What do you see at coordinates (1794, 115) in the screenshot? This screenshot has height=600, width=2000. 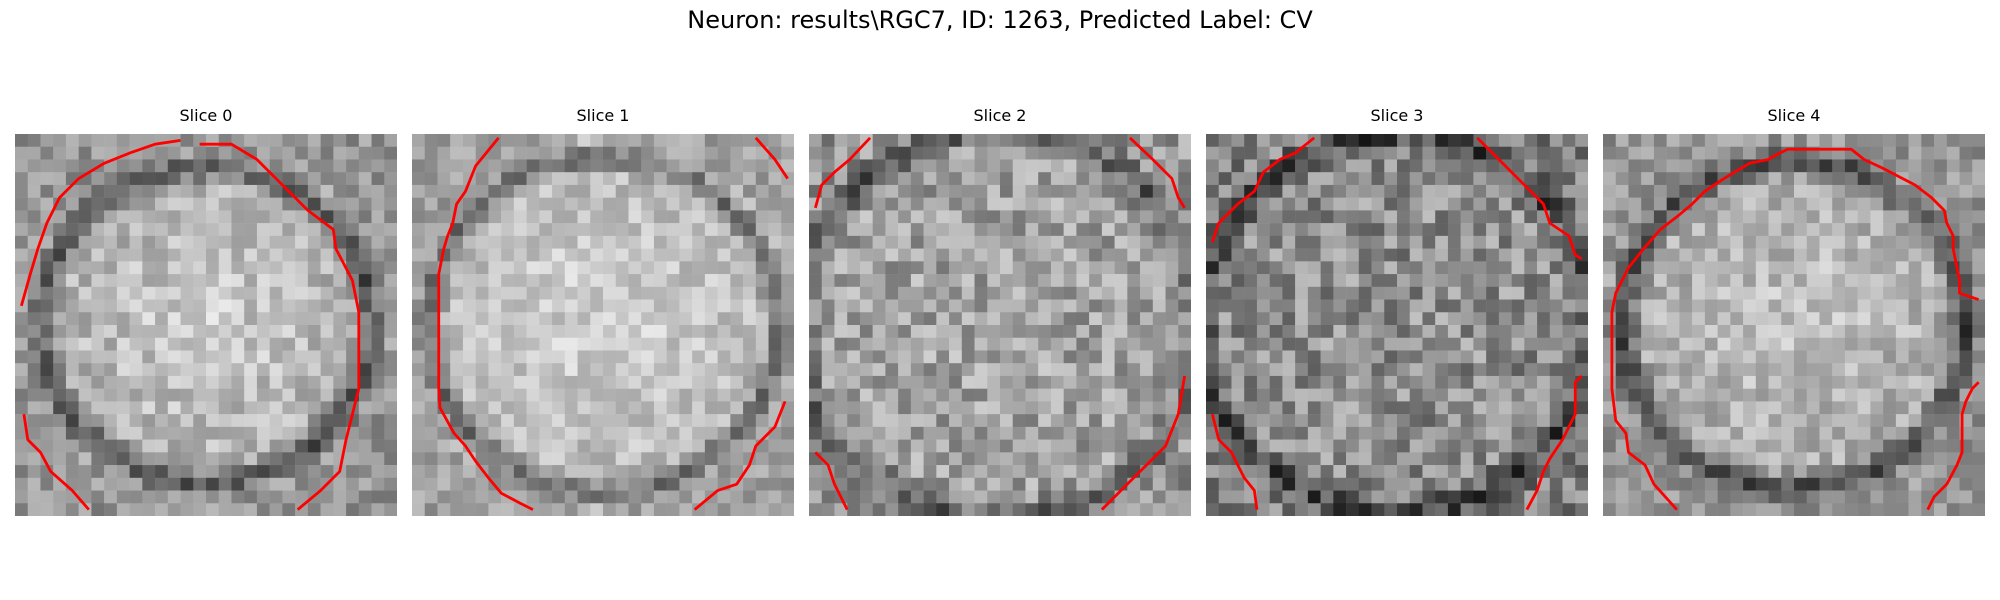 I see `slice-title: Slice 4` at bounding box center [1794, 115].